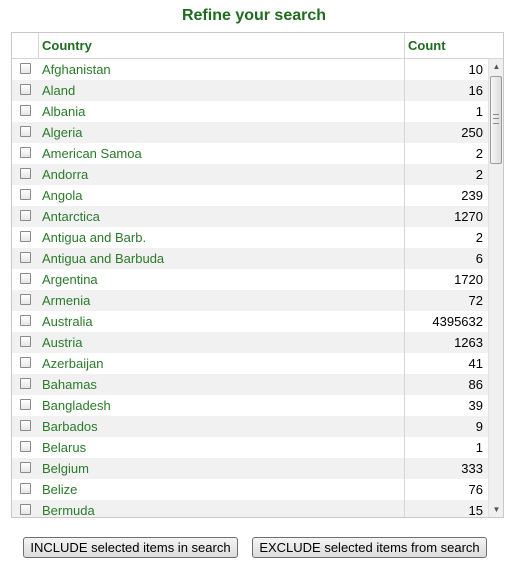 This screenshot has height=568, width=516. What do you see at coordinates (222, 90) in the screenshot?
I see `country-link: Aland` at bounding box center [222, 90].